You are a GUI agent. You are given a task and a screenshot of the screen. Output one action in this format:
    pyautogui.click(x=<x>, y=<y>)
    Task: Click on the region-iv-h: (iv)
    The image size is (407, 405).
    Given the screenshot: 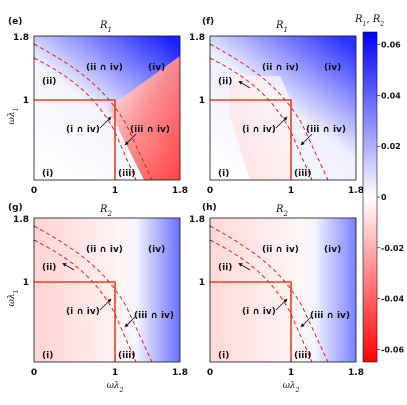 What is the action you would take?
    pyautogui.click(x=332, y=250)
    